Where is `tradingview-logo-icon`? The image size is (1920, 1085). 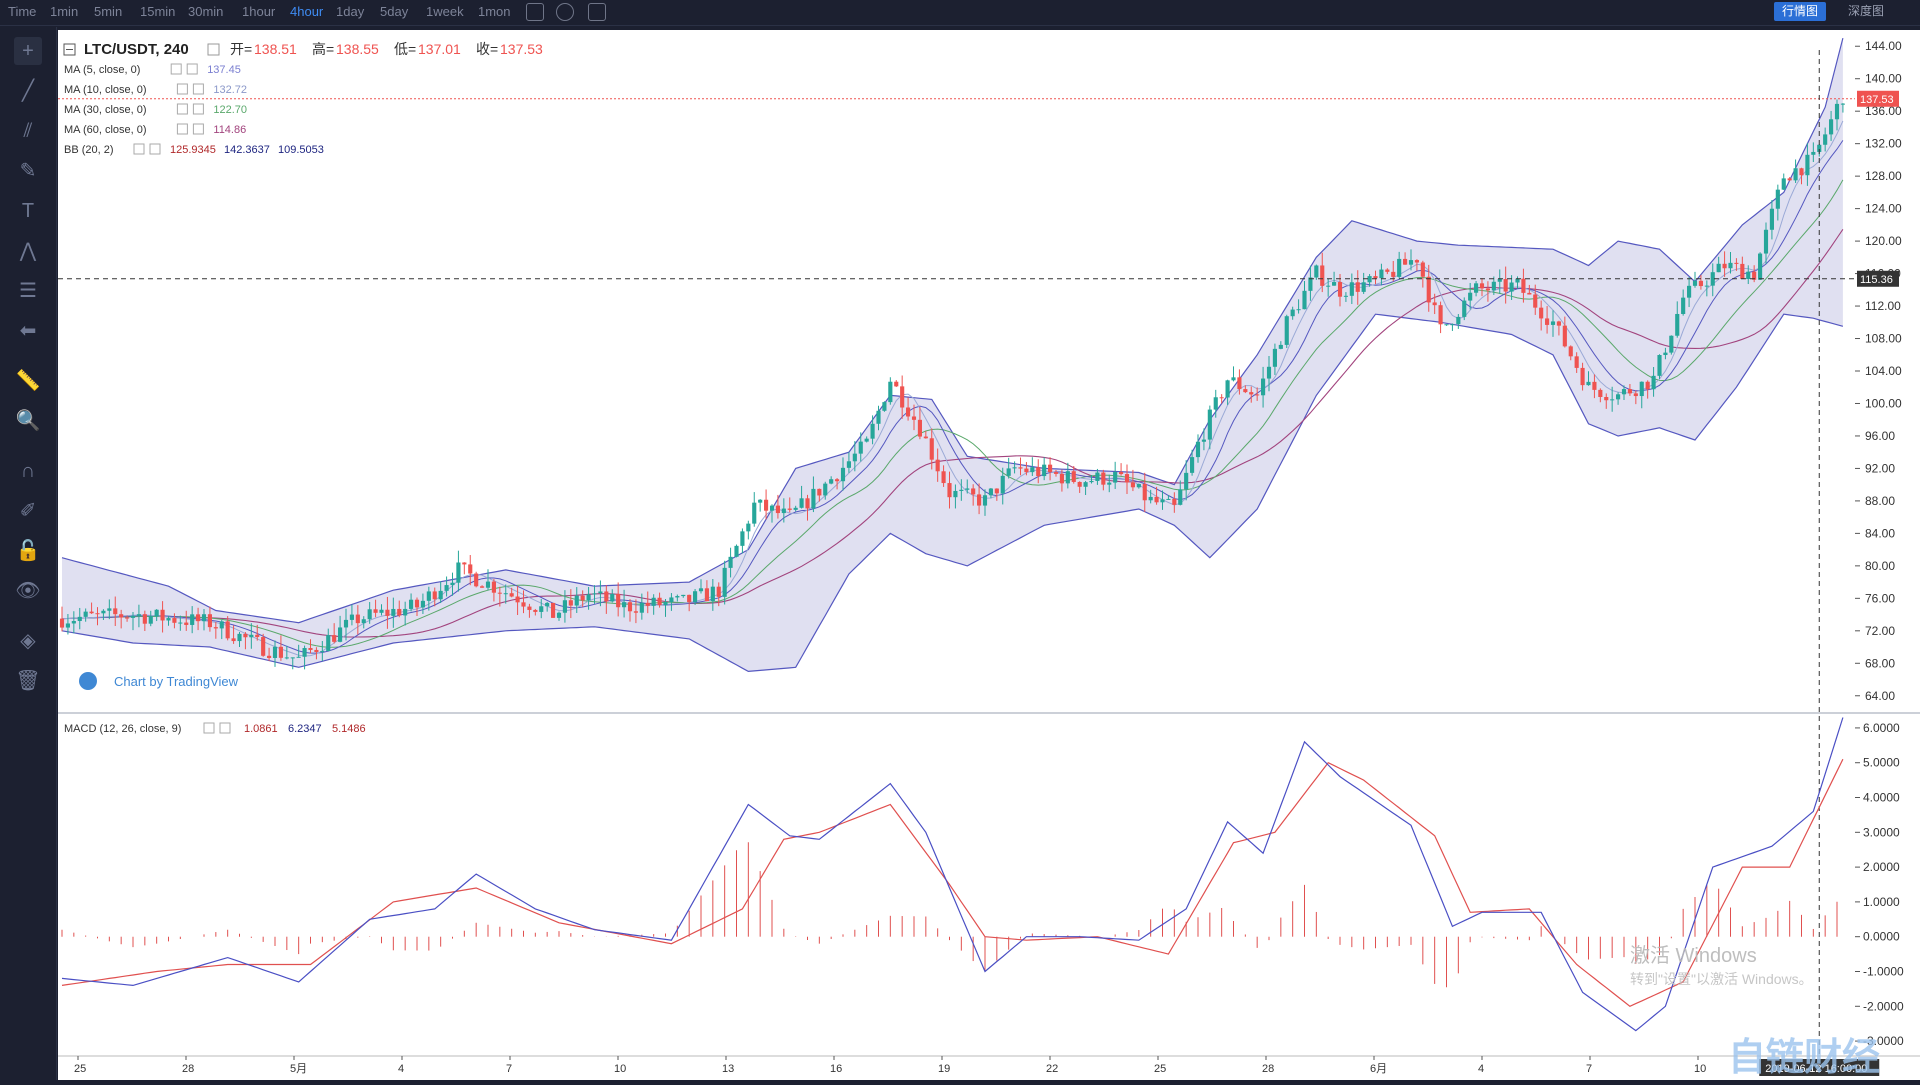
tradingview-logo-icon is located at coordinates (88, 681).